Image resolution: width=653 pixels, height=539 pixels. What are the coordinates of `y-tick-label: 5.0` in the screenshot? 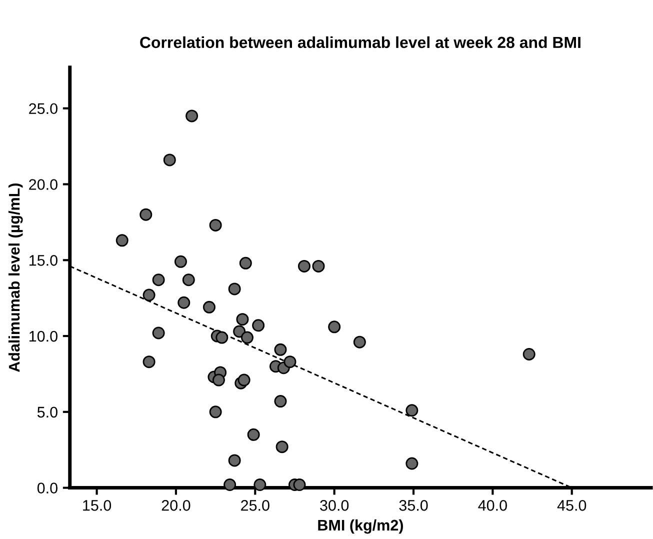 It's located at (47, 412).